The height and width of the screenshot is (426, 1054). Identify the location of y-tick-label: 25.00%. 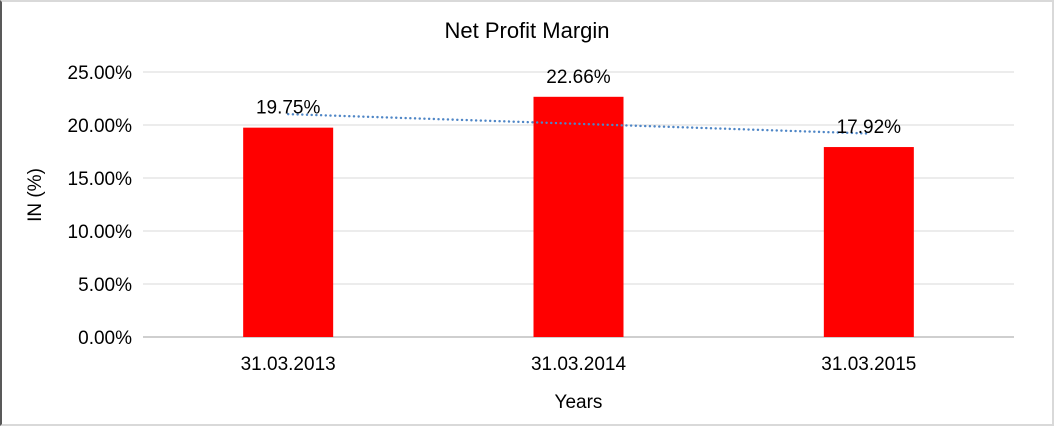
(100, 73).